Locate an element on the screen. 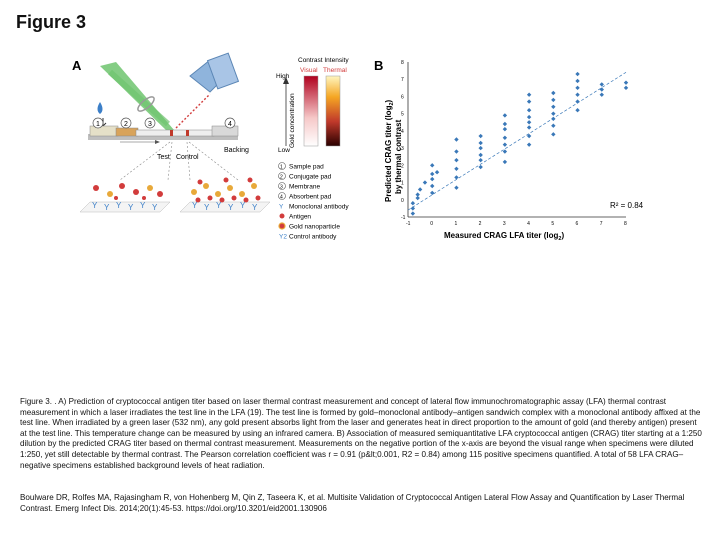 Image resolution: width=720 pixels, height=540 pixels. fit-line is located at coordinates (517, 141).